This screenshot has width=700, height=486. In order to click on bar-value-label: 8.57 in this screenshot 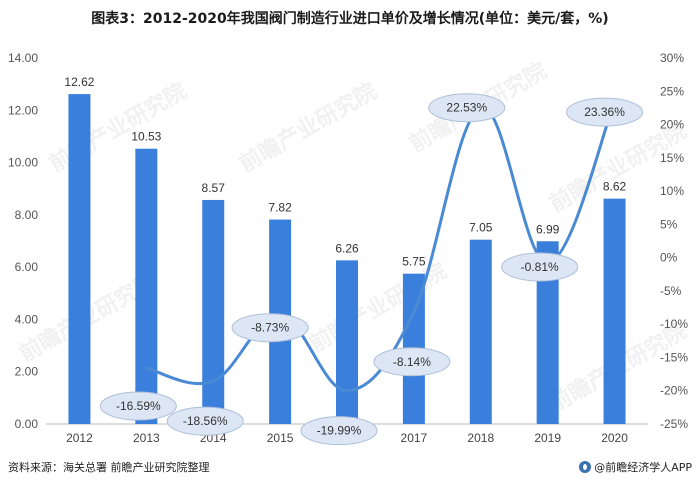, I will do `click(214, 188)`.